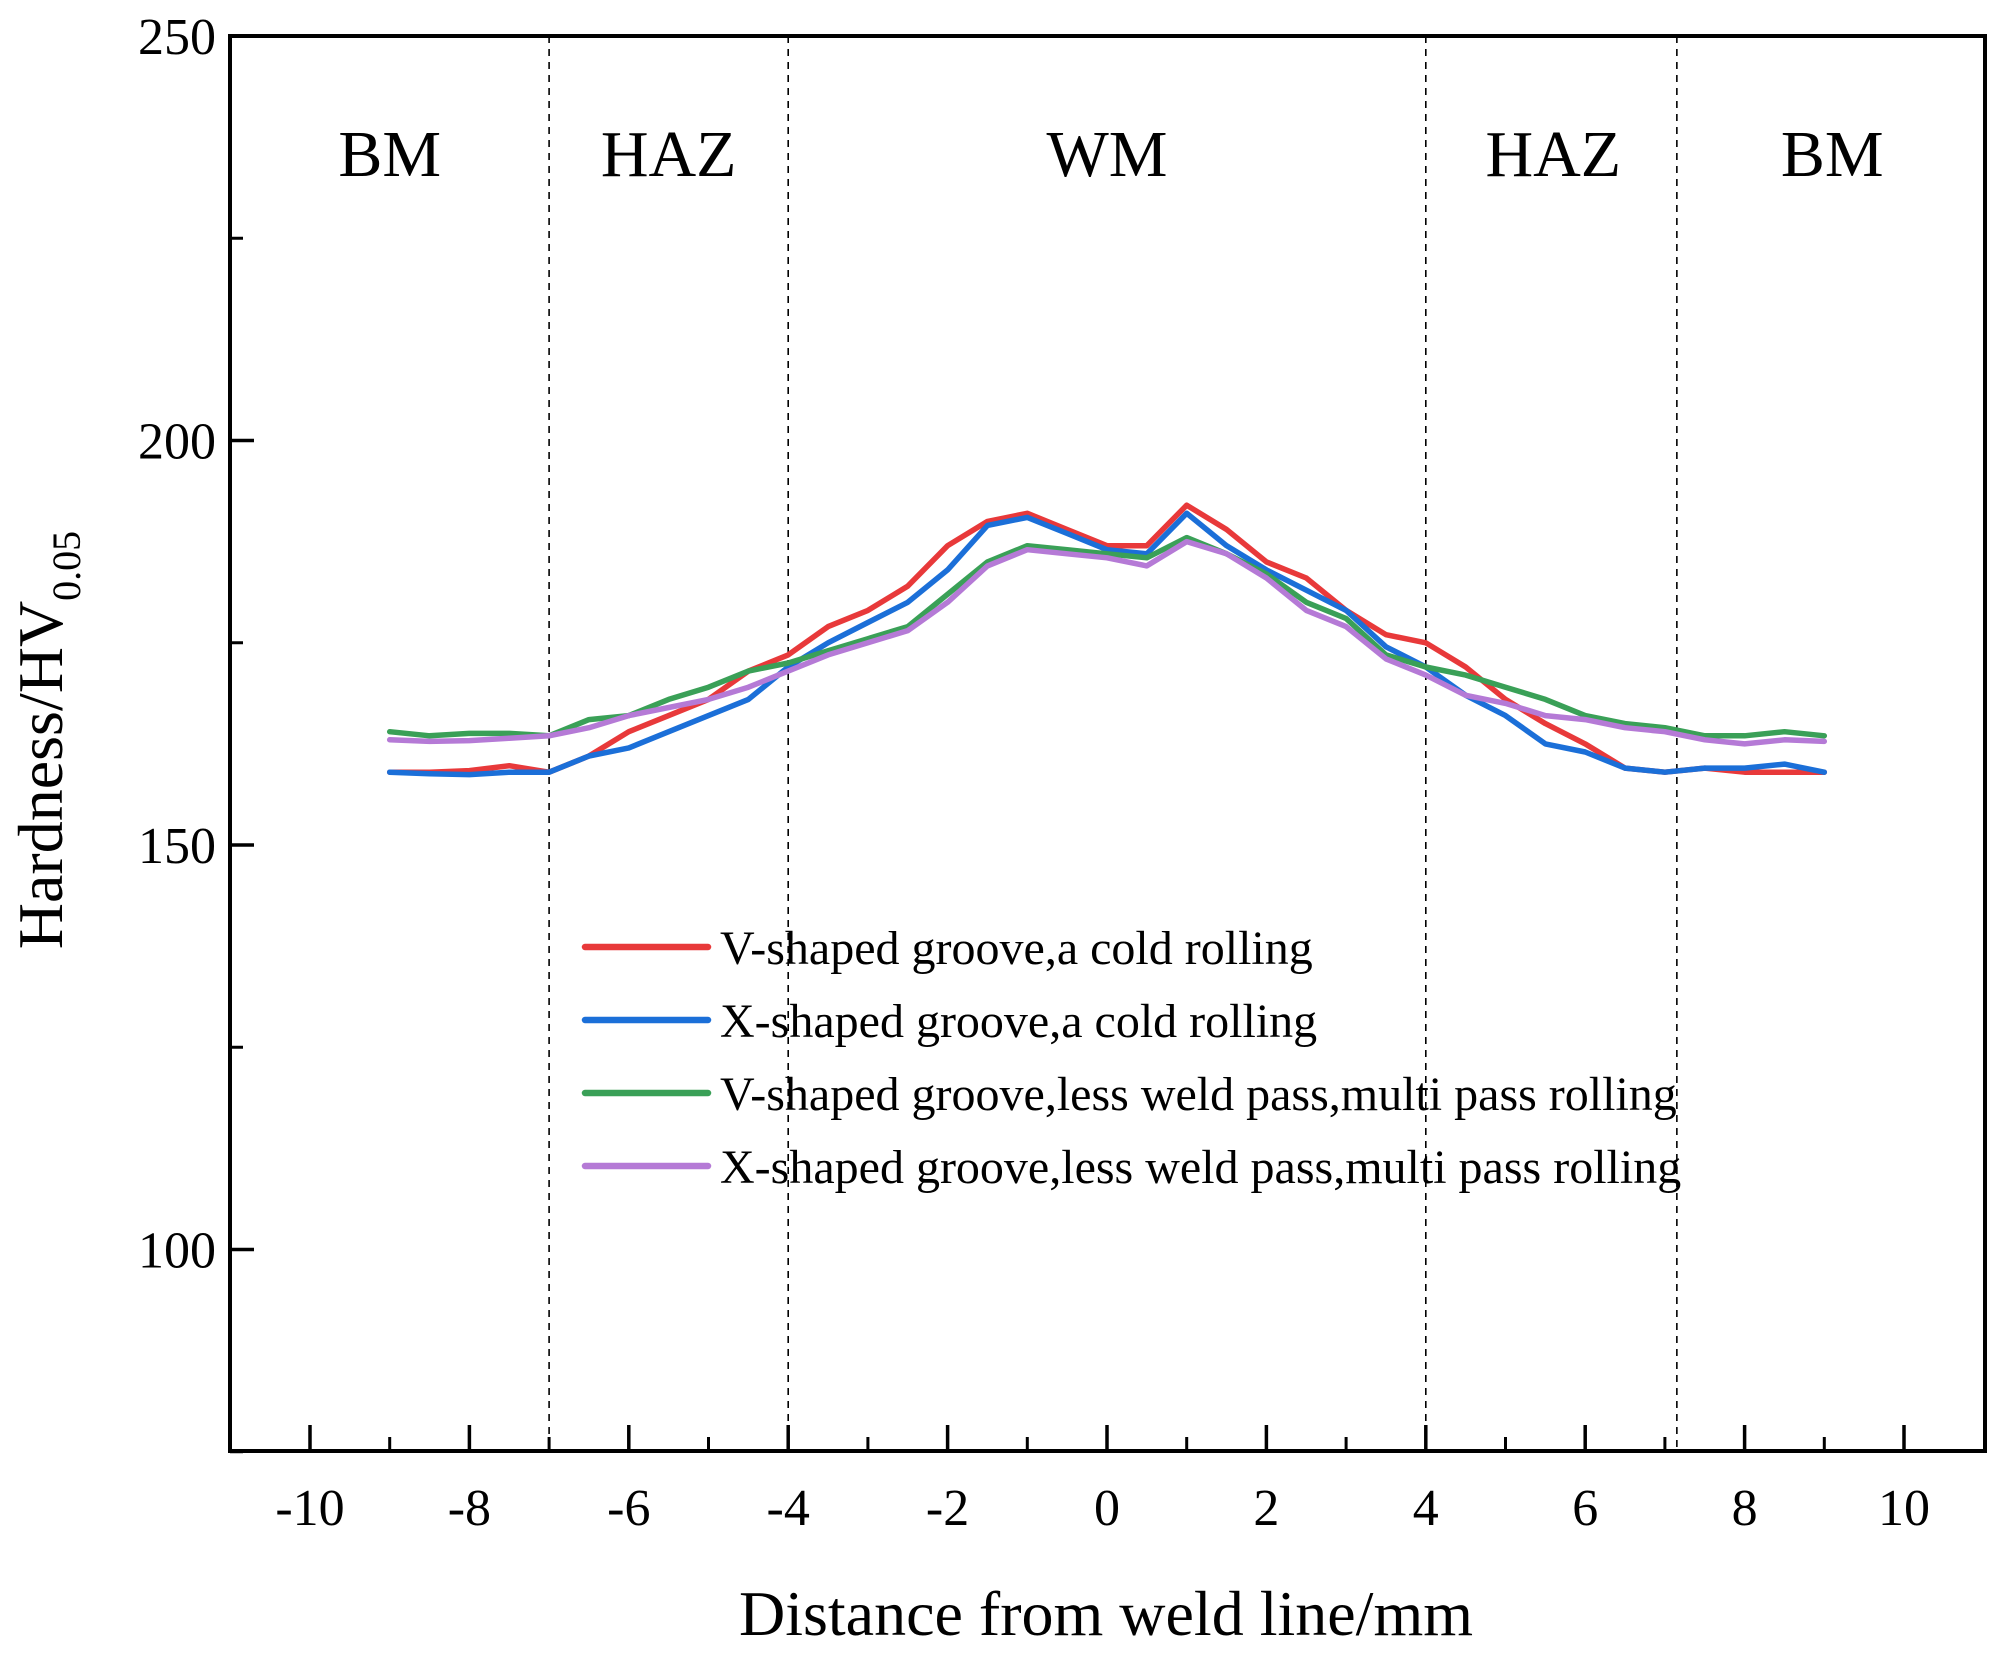  I want to click on legend-label-2: X-shaped groove,a cold rolling, so click(1018, 1021).